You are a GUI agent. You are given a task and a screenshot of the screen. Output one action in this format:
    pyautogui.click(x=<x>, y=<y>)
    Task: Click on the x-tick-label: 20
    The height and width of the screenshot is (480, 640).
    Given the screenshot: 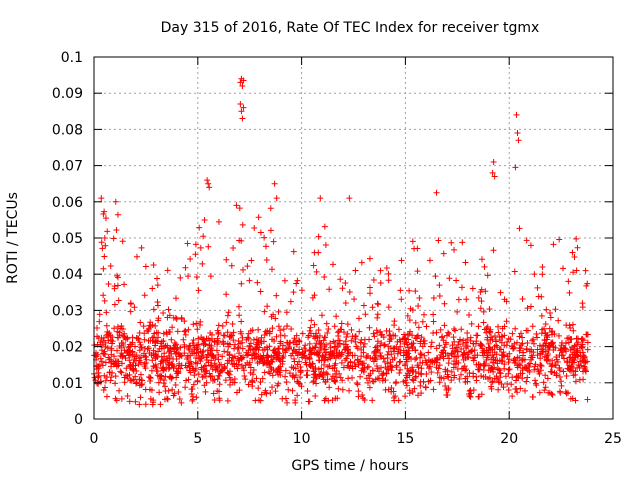 What is the action you would take?
    pyautogui.click(x=509, y=439)
    